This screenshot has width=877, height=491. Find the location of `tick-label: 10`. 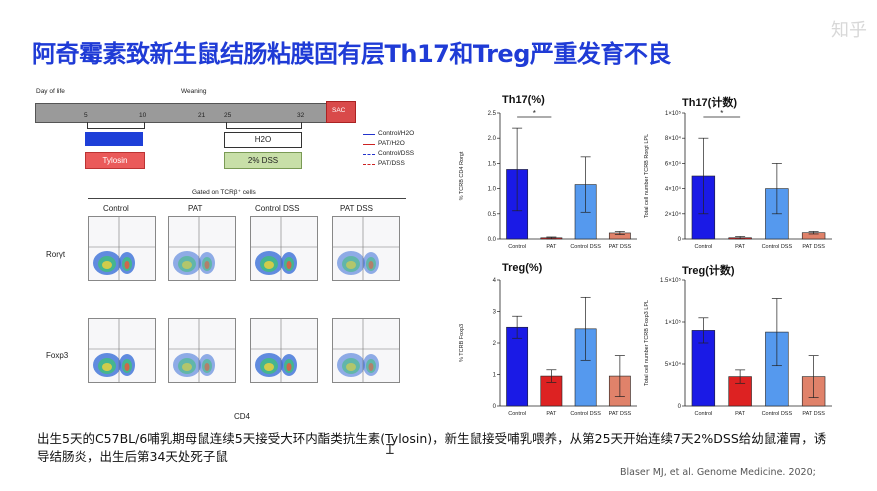

tick-label: 10 is located at coordinates (143, 115).